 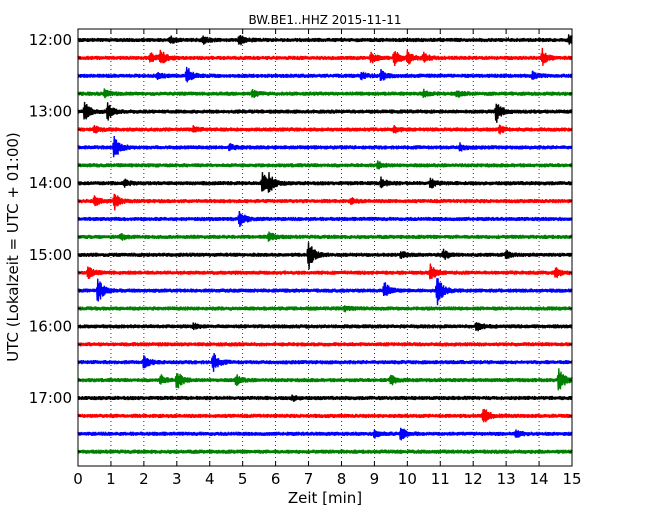 I want to click on x-tick-label: 12, so click(x=473, y=479).